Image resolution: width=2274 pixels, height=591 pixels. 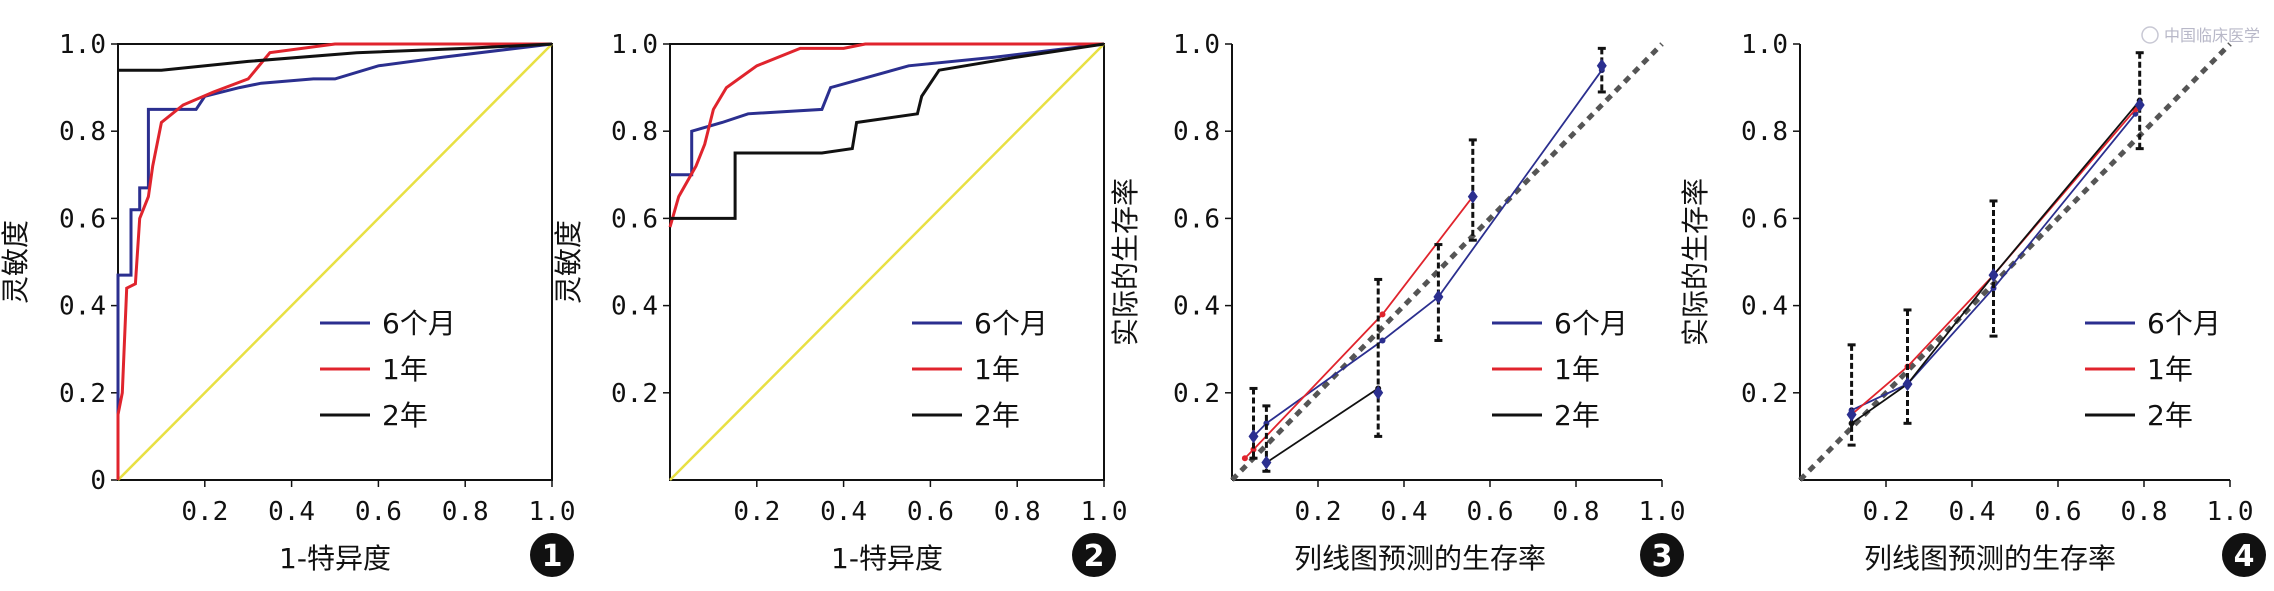 I want to click on watermark: 中国临床医学, so click(x=2200, y=35).